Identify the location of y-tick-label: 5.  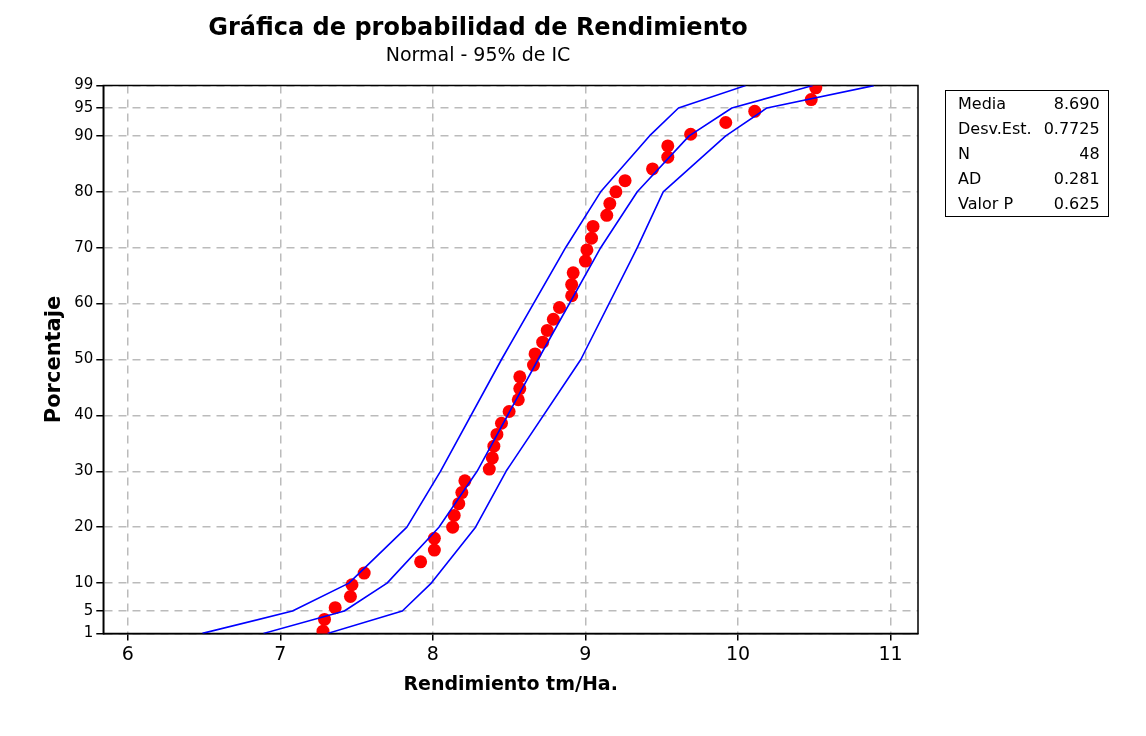
(88, 609).